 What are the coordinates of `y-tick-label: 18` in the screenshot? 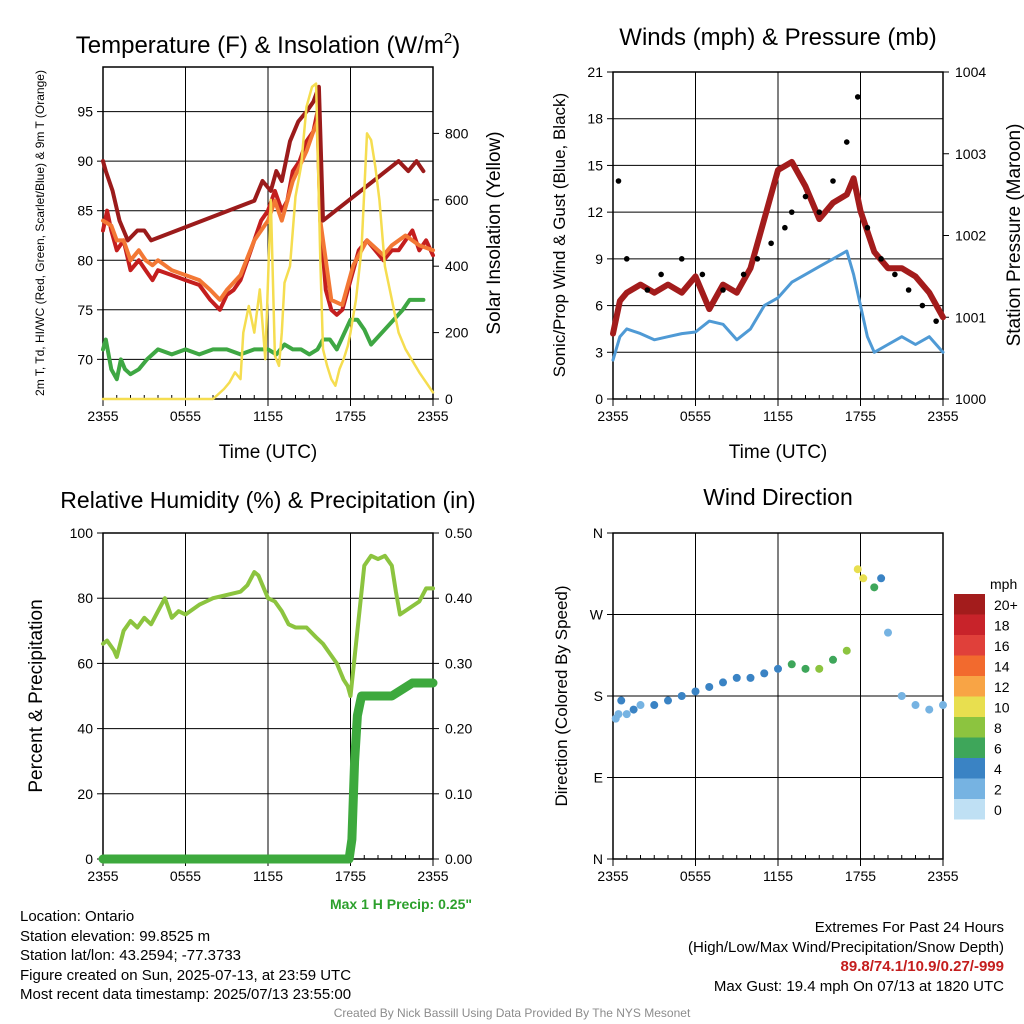 It's located at (595, 119).